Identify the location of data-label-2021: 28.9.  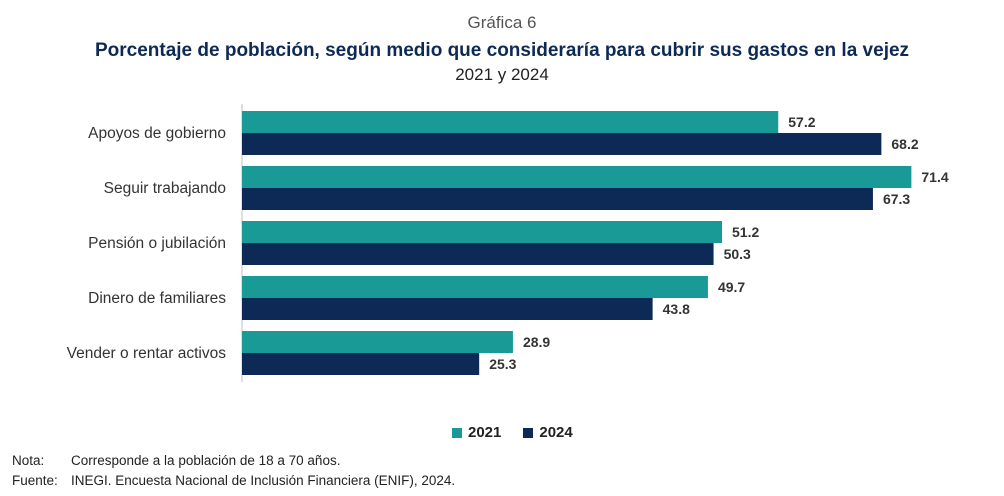
(536, 342).